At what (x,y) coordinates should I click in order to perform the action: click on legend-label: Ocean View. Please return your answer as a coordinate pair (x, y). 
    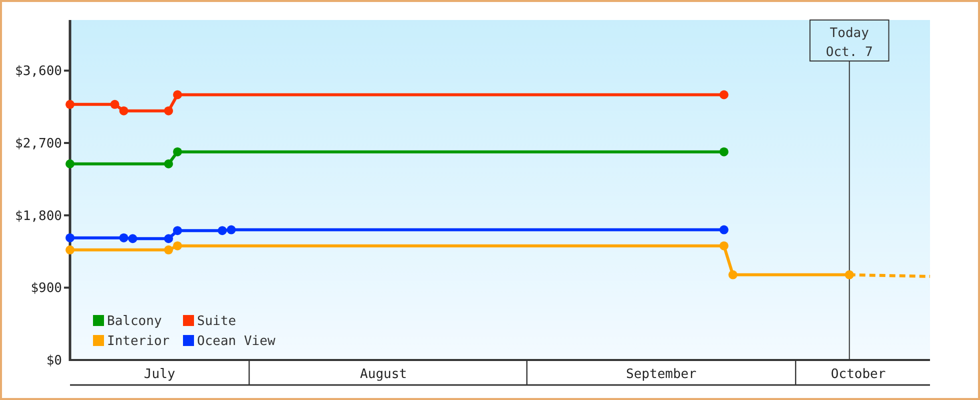
    Looking at the image, I should click on (236, 341).